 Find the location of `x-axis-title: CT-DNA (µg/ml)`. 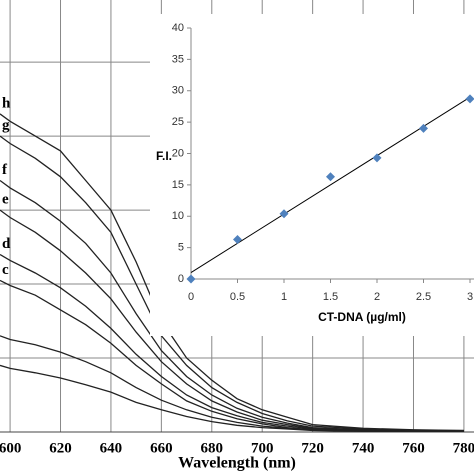

x-axis-title: CT-DNA (µg/ml) is located at coordinates (362, 317).